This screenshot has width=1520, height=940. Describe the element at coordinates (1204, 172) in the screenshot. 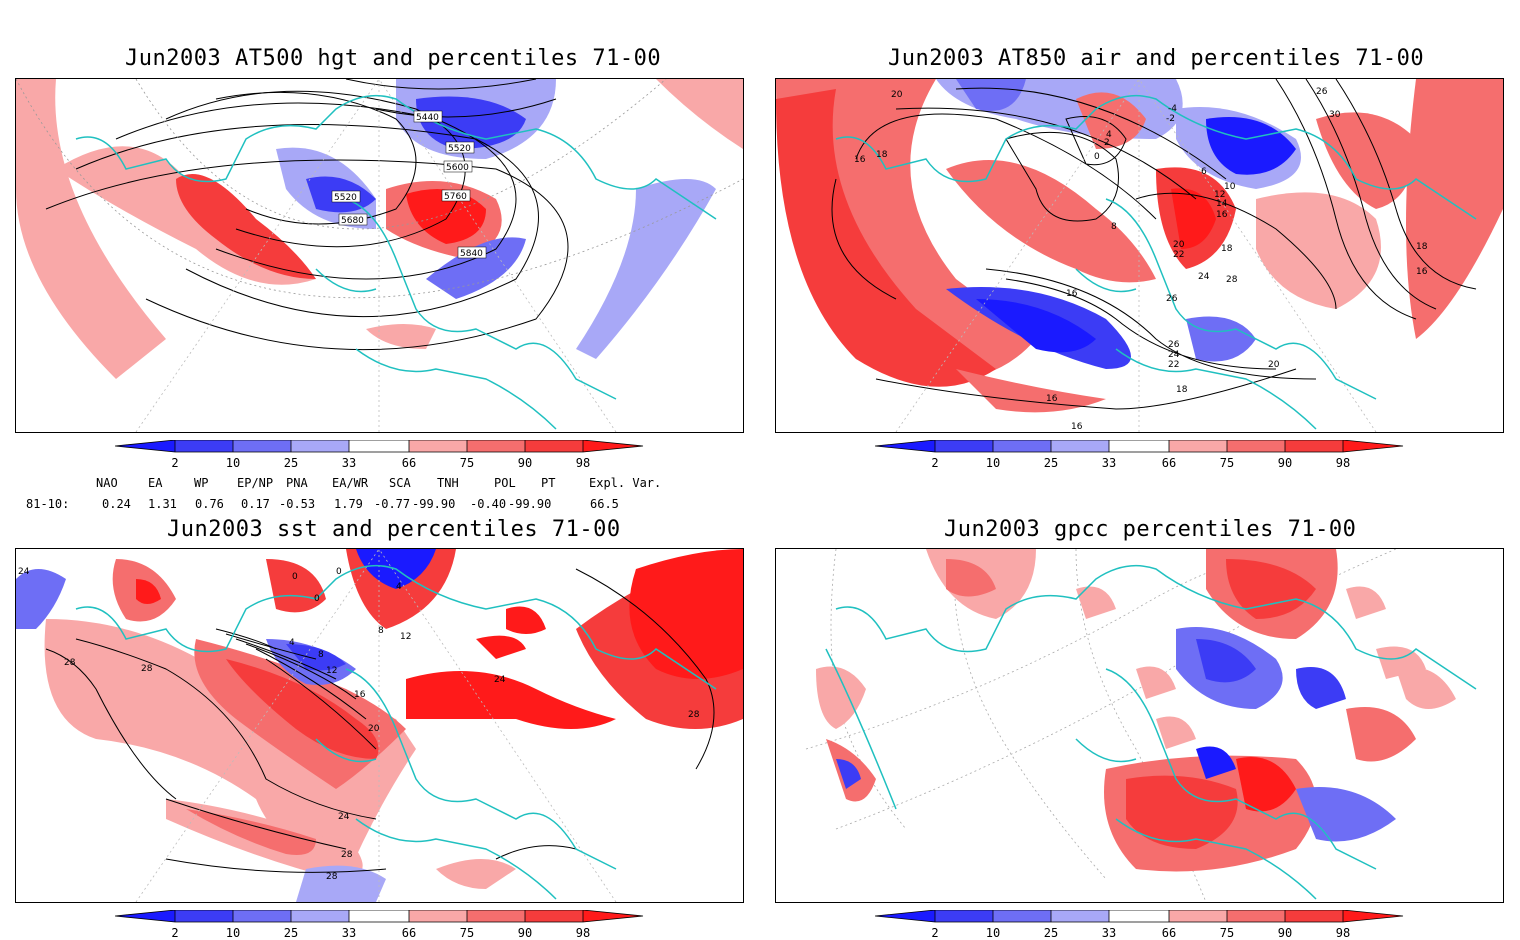

I see `contour-label: 6` at that location.